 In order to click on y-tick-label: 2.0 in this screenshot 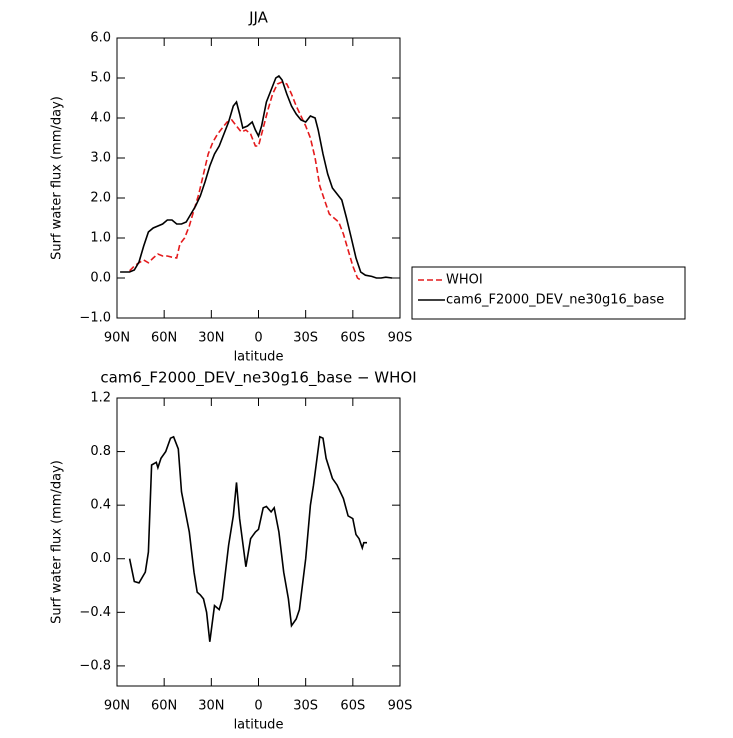, I will do `click(100, 198)`.